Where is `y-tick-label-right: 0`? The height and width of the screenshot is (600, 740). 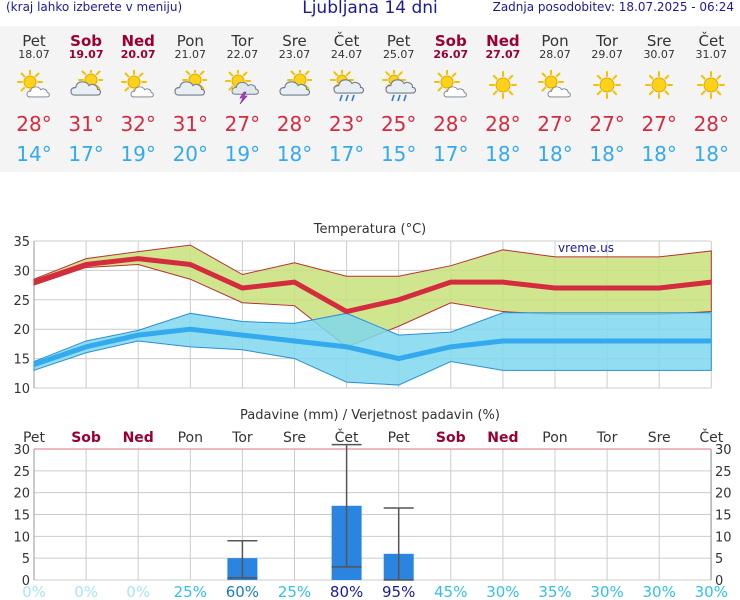 y-tick-label-right: 0 is located at coordinates (719, 581).